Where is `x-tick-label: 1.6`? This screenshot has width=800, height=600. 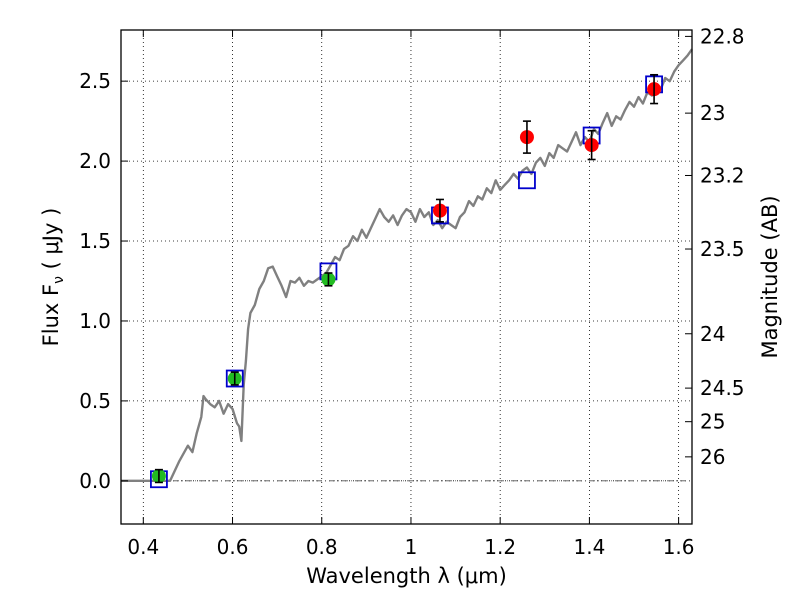 x-tick-label: 1.6 is located at coordinates (679, 547).